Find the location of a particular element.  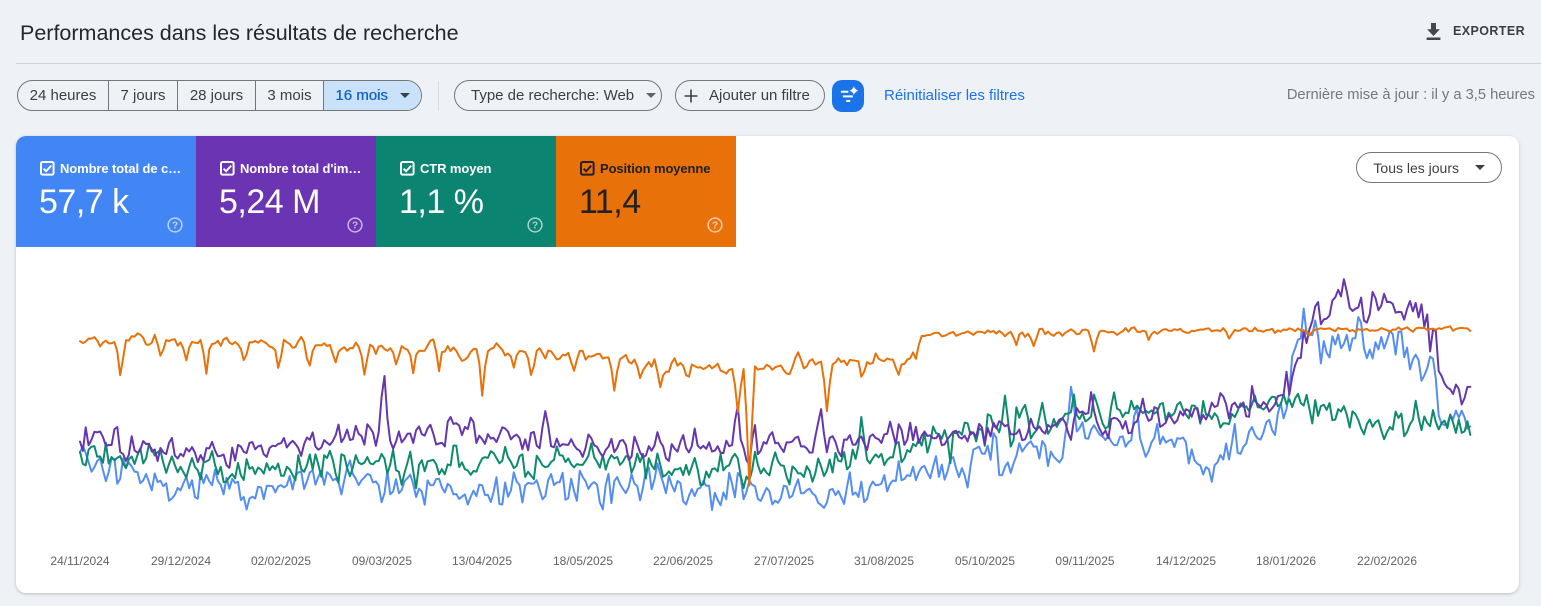

svg-text: 18/05/2025 is located at coordinates (583, 561).